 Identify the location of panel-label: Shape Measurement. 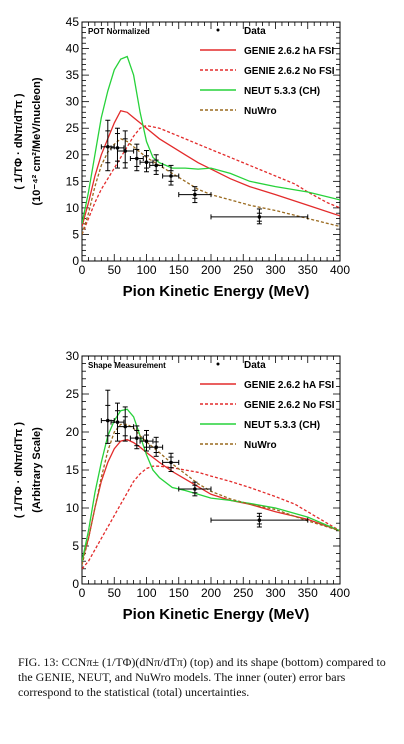
(127, 365).